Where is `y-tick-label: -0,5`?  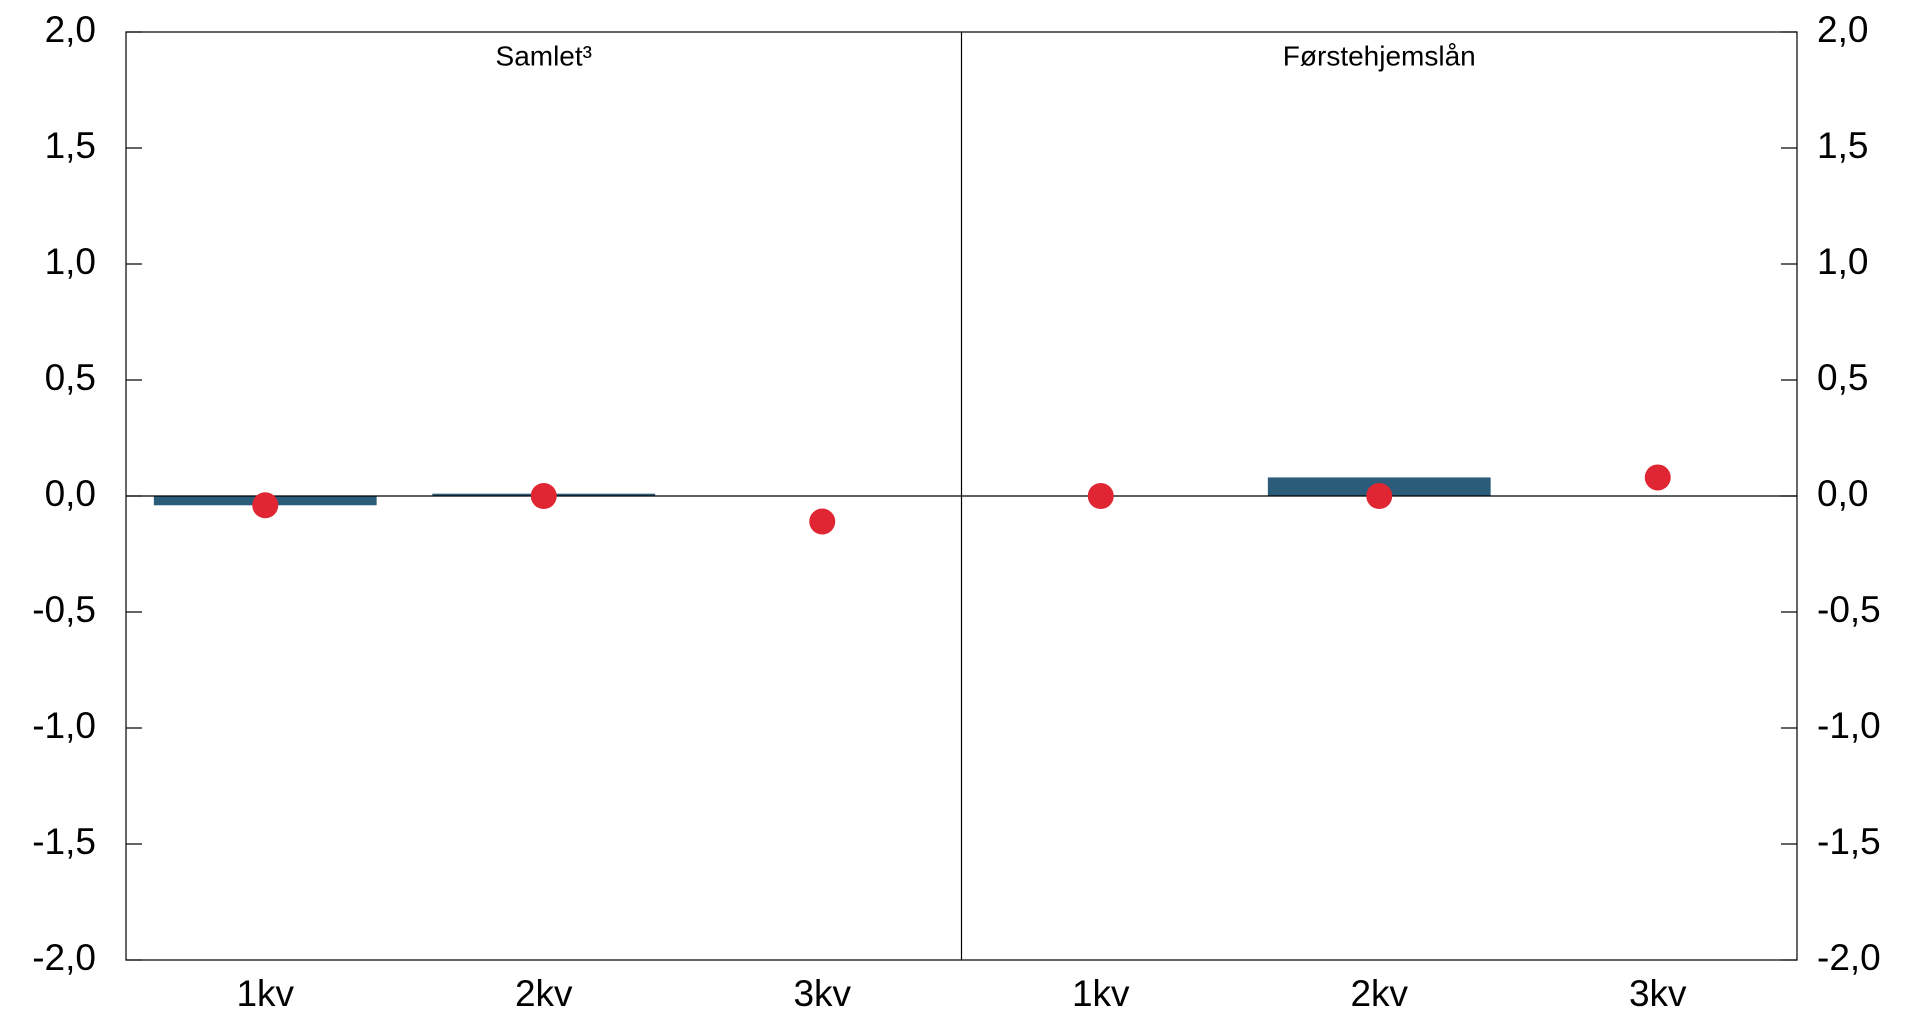 y-tick-label: -0,5 is located at coordinates (64, 609).